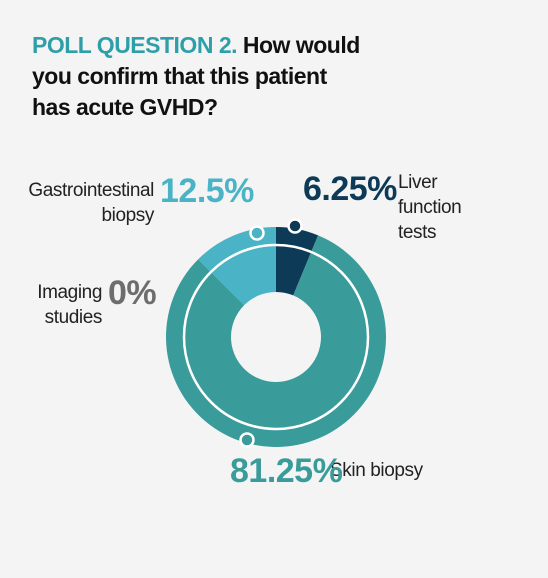  Describe the element at coordinates (135, 45) in the screenshot. I see `title-prefix: POLL QUESTION 2.` at that location.